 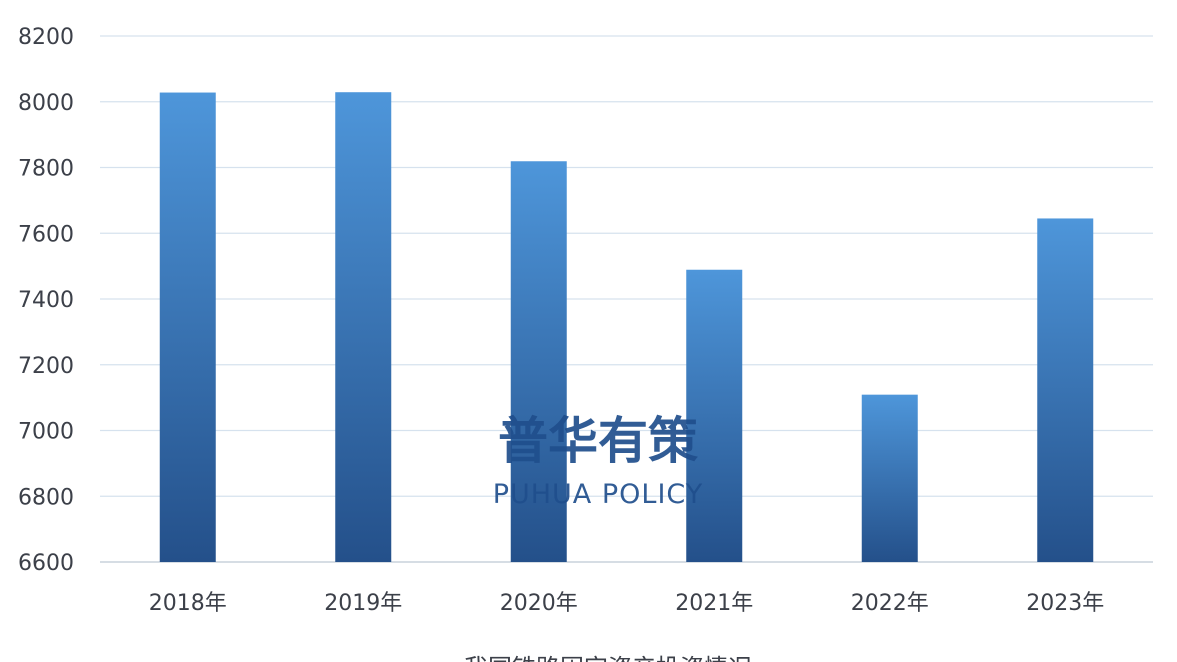 I want to click on bar-2018年, so click(x=187, y=327).